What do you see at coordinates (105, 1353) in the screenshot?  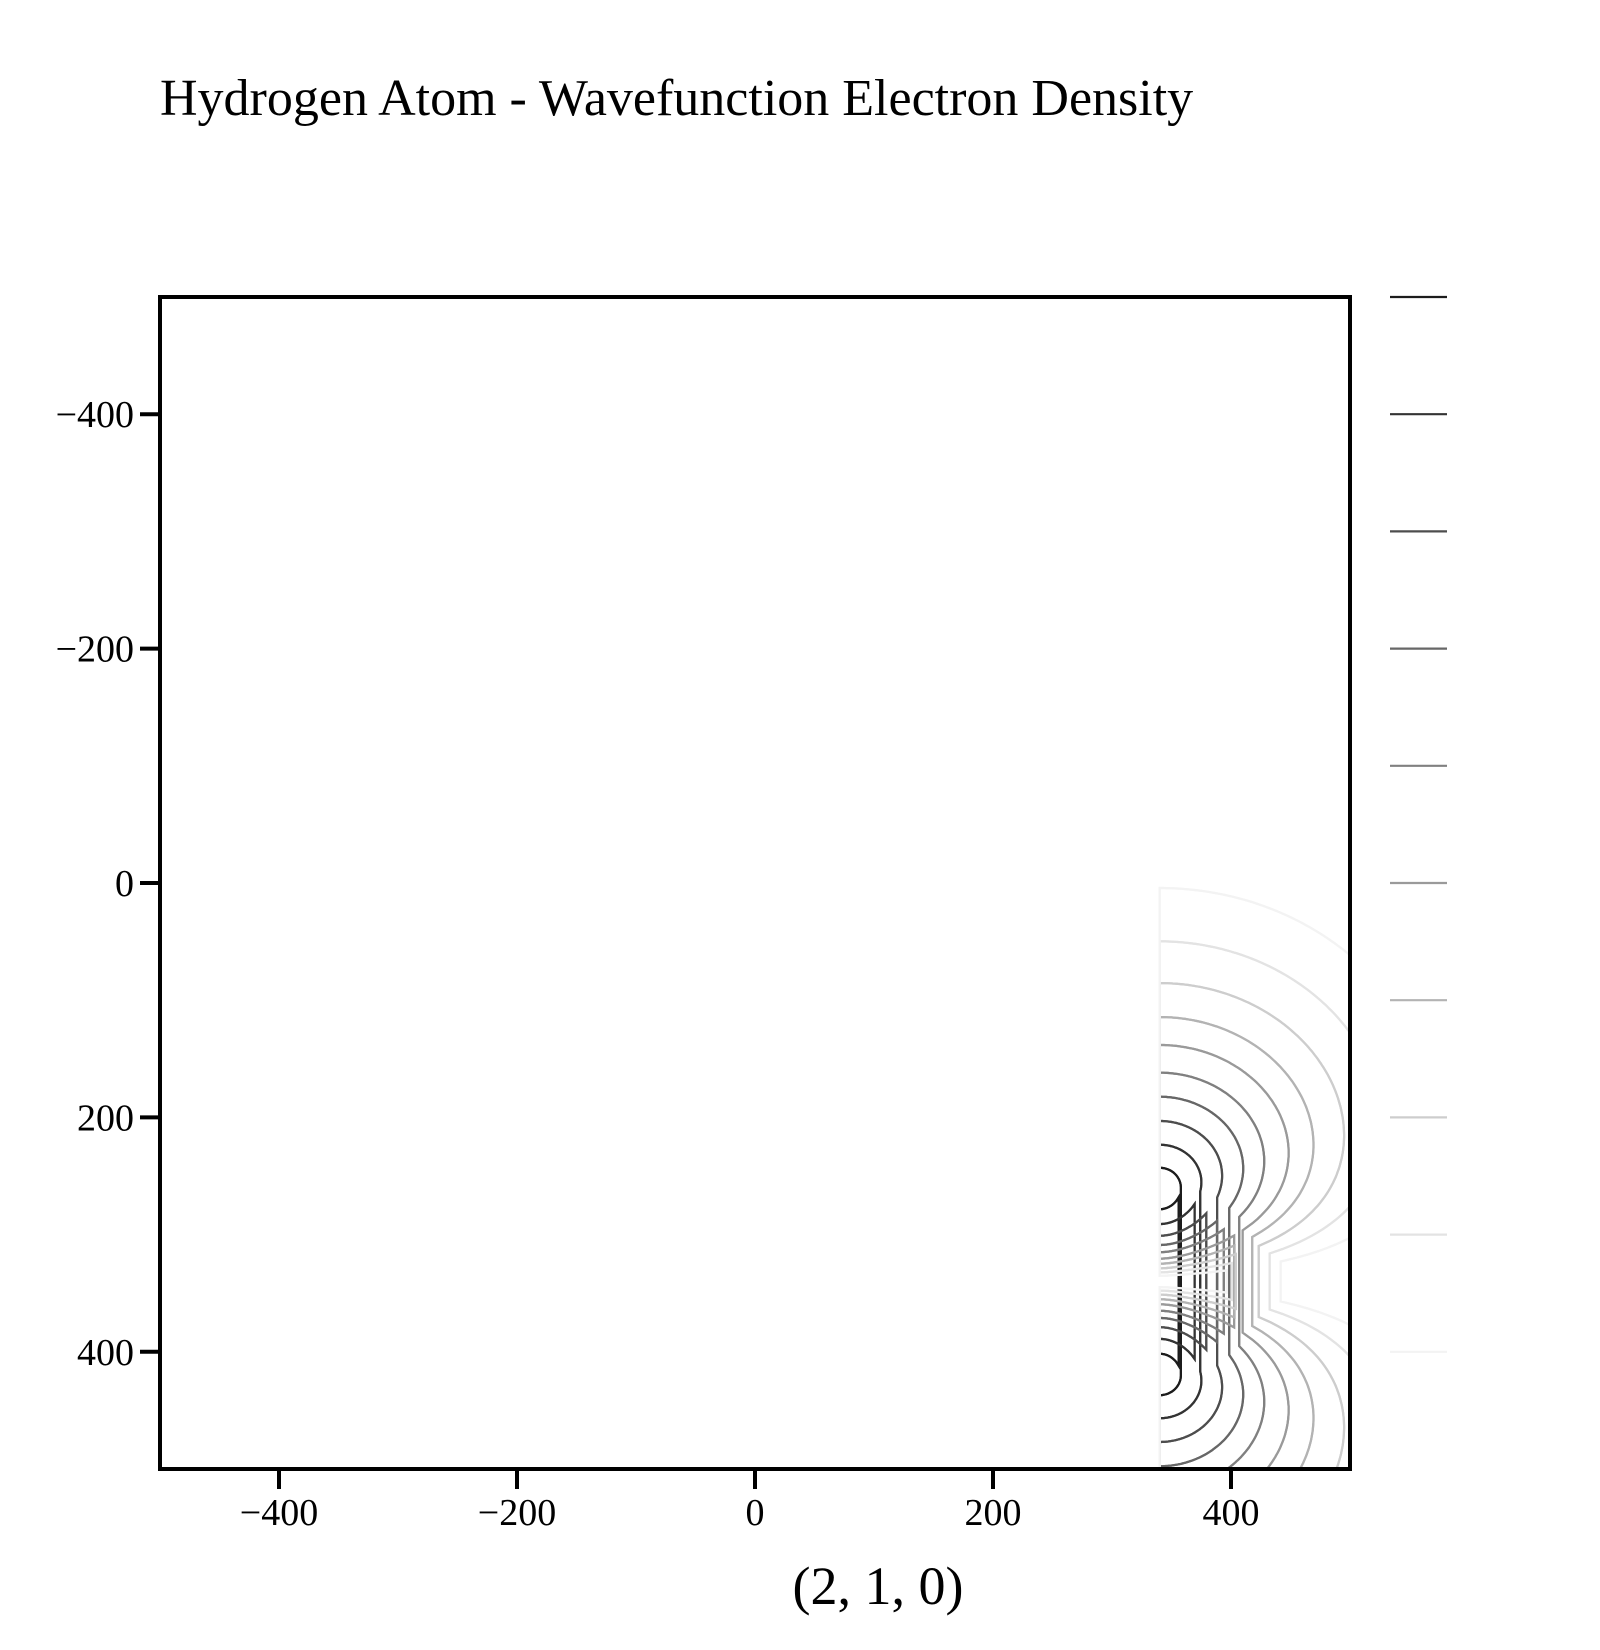 I see `y-tick-label: 400` at bounding box center [105, 1353].